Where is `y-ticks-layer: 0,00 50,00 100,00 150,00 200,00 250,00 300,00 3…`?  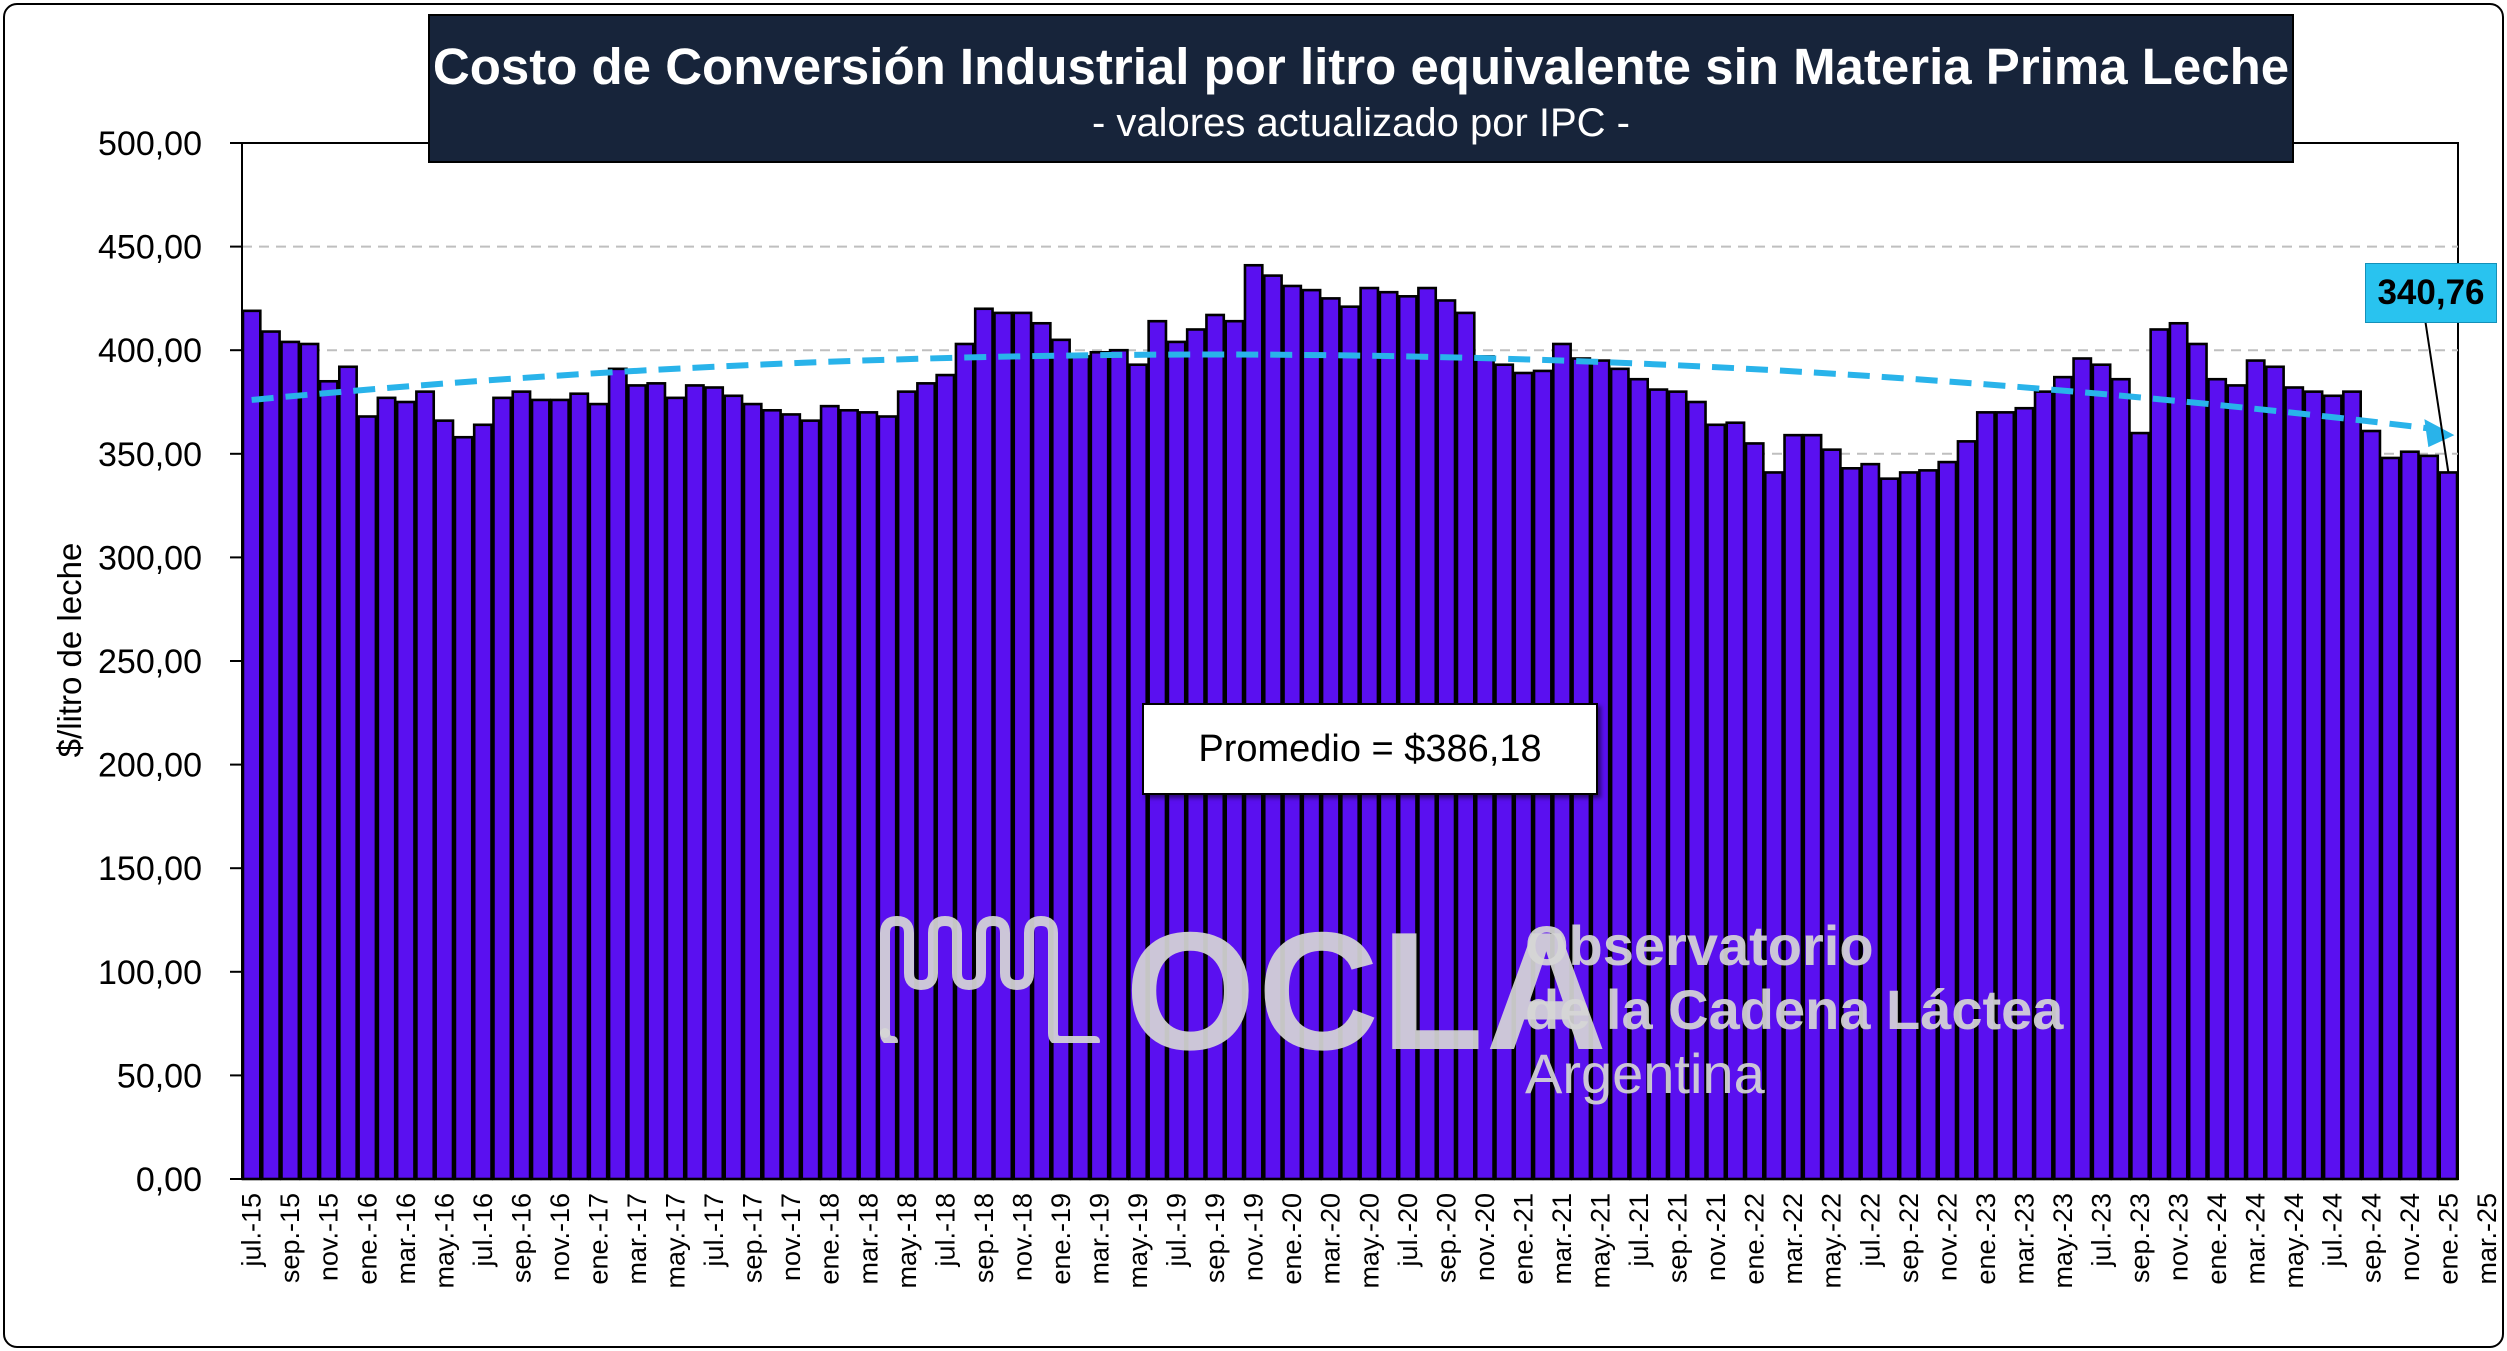
y-ticks-layer: 0,00 50,00 100,00 150,00 200,00 250,00 300,00 3… is located at coordinates (150, 662).